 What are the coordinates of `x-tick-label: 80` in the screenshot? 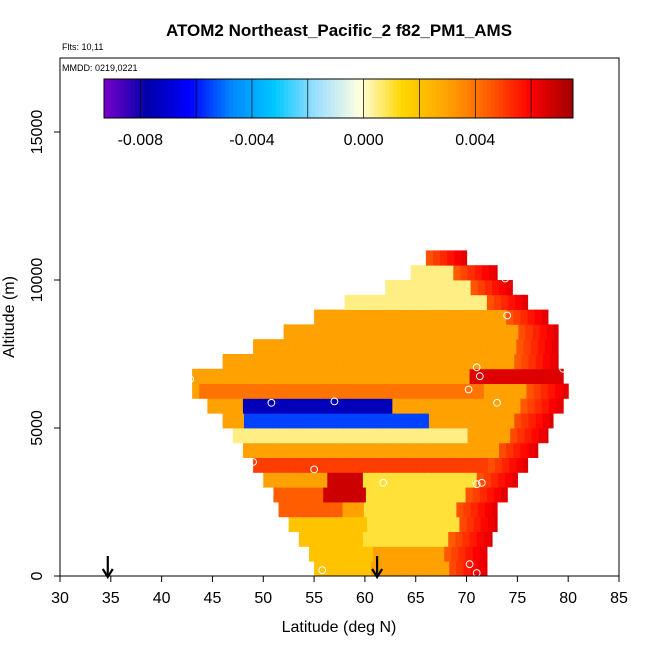 It's located at (568, 598).